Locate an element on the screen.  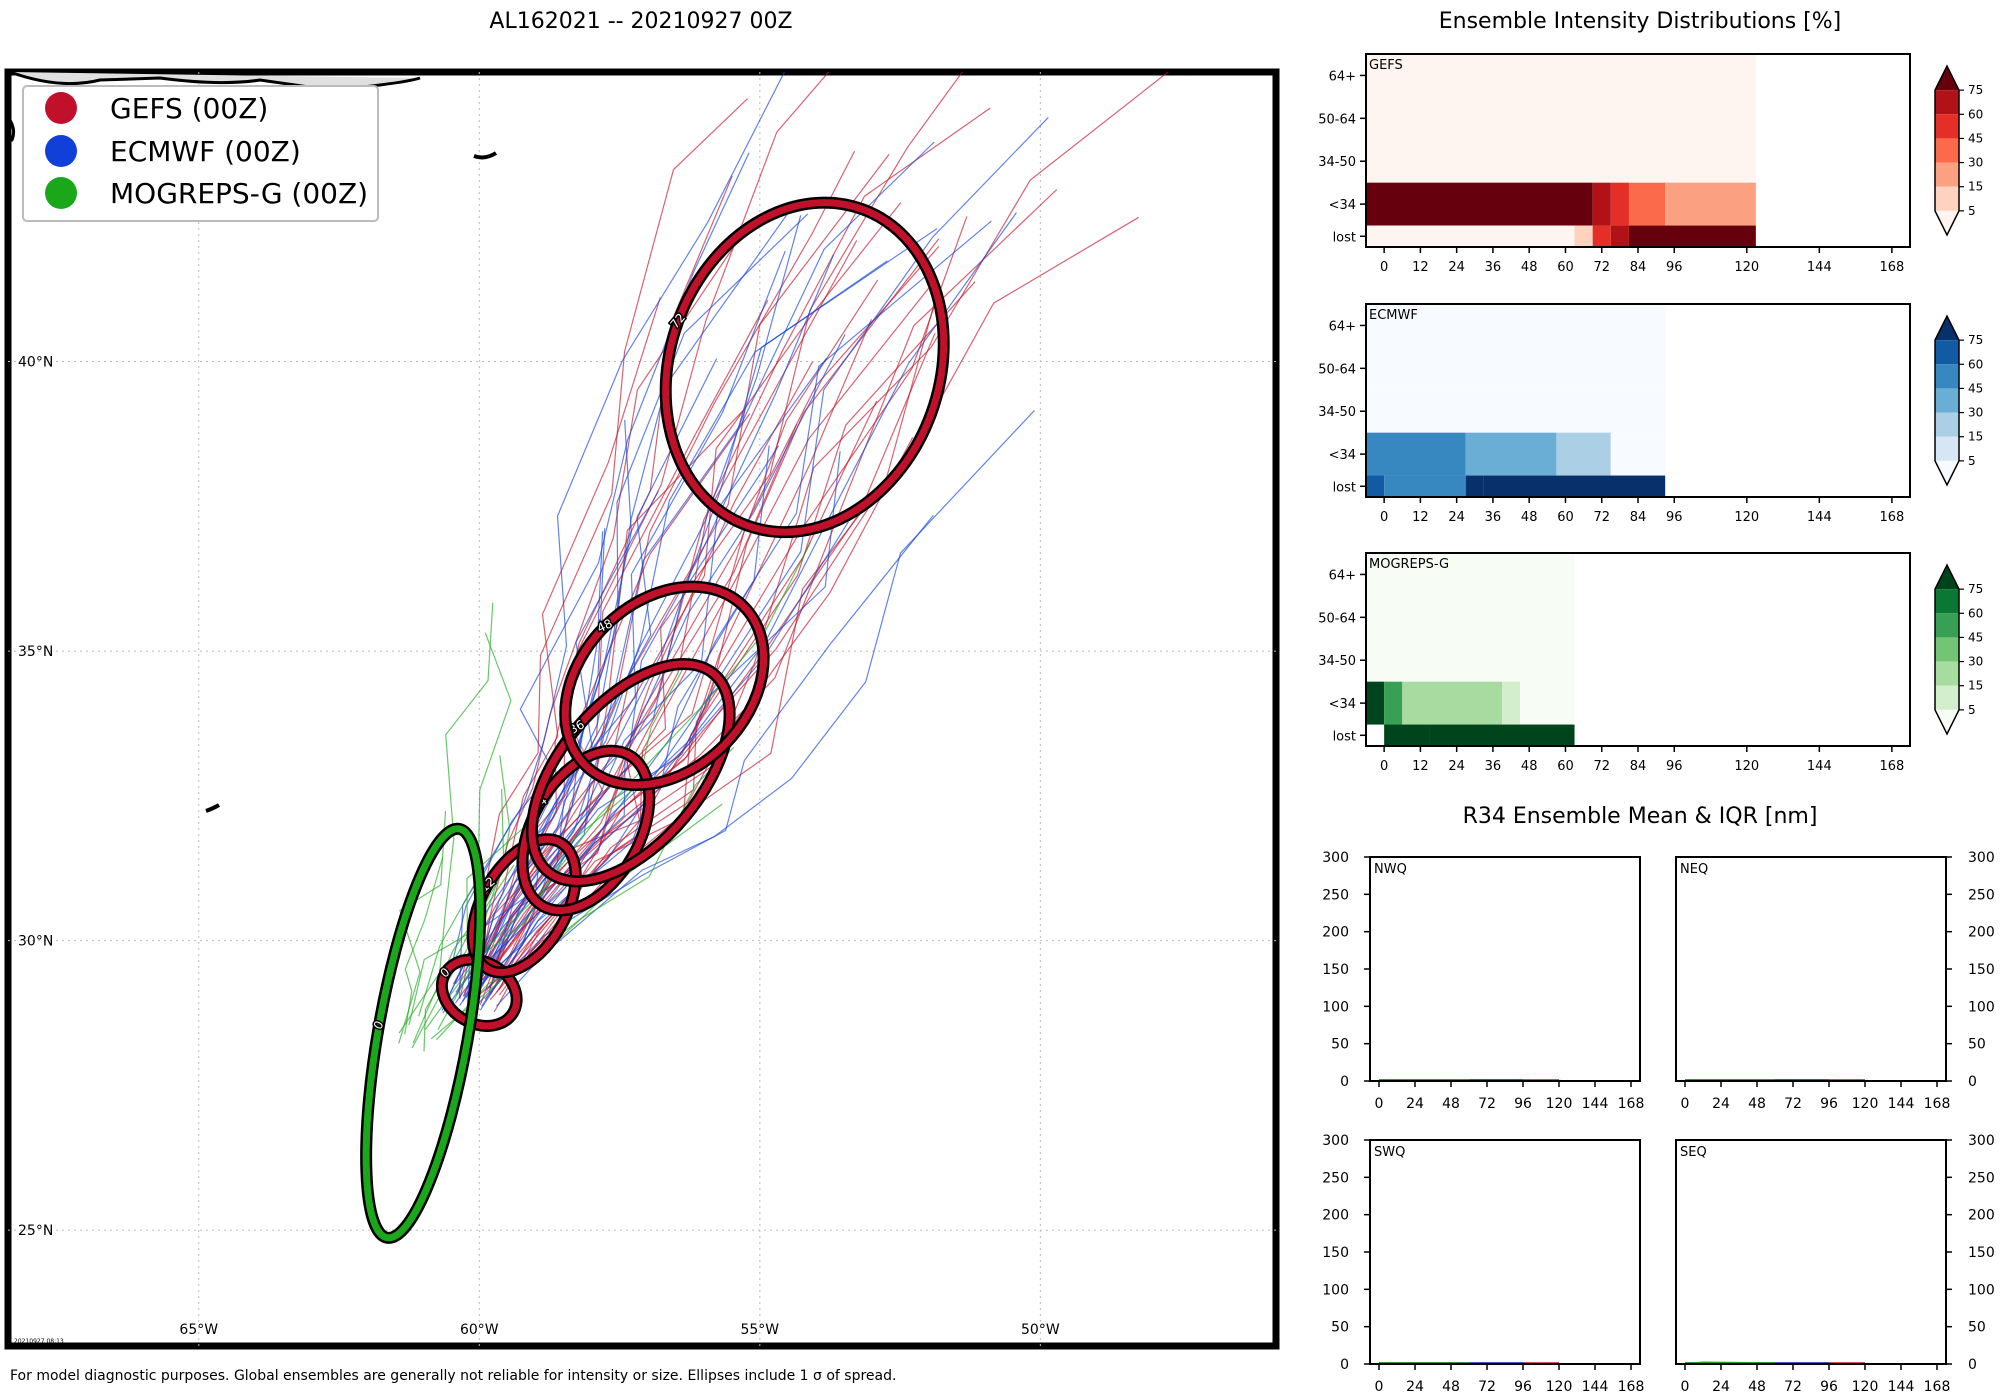
legend-box is located at coordinates (200, 153).